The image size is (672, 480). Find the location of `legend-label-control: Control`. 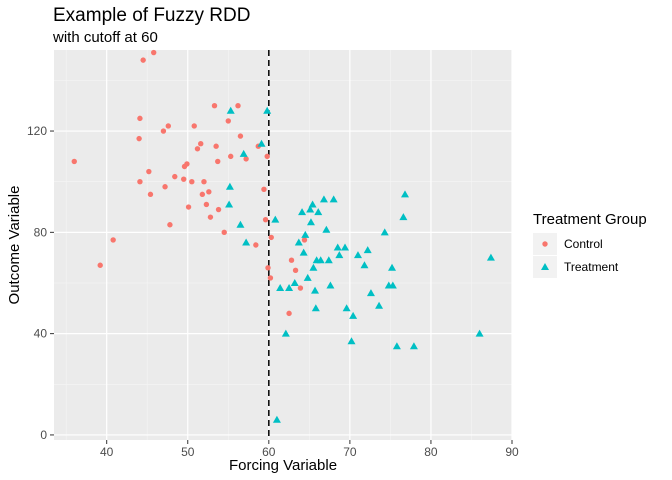

legend-label-control: Control is located at coordinates (583, 244).